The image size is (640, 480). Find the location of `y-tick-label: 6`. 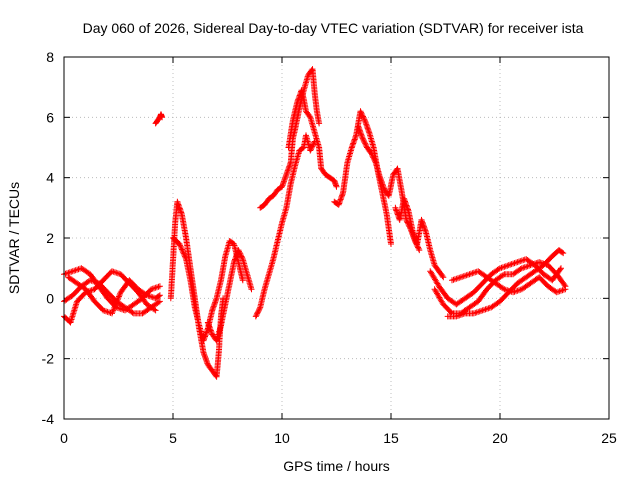

y-tick-label: 6 is located at coordinates (50, 117).